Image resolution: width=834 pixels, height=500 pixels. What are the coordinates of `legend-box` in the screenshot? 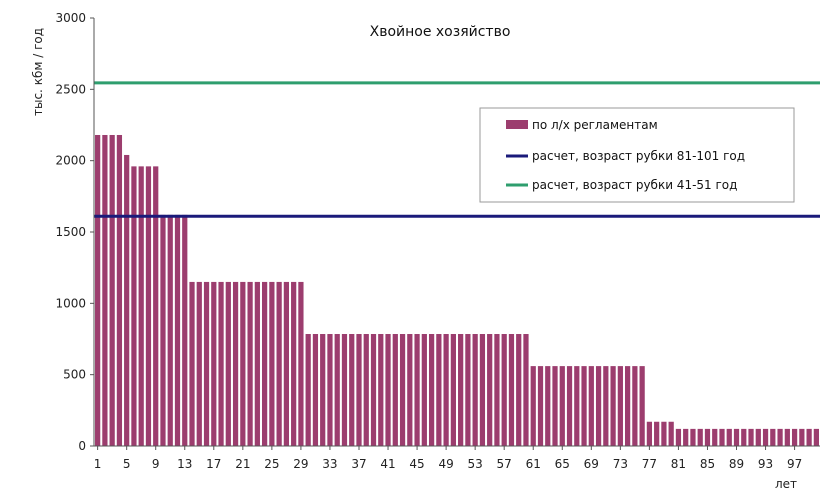 It's located at (637, 155).